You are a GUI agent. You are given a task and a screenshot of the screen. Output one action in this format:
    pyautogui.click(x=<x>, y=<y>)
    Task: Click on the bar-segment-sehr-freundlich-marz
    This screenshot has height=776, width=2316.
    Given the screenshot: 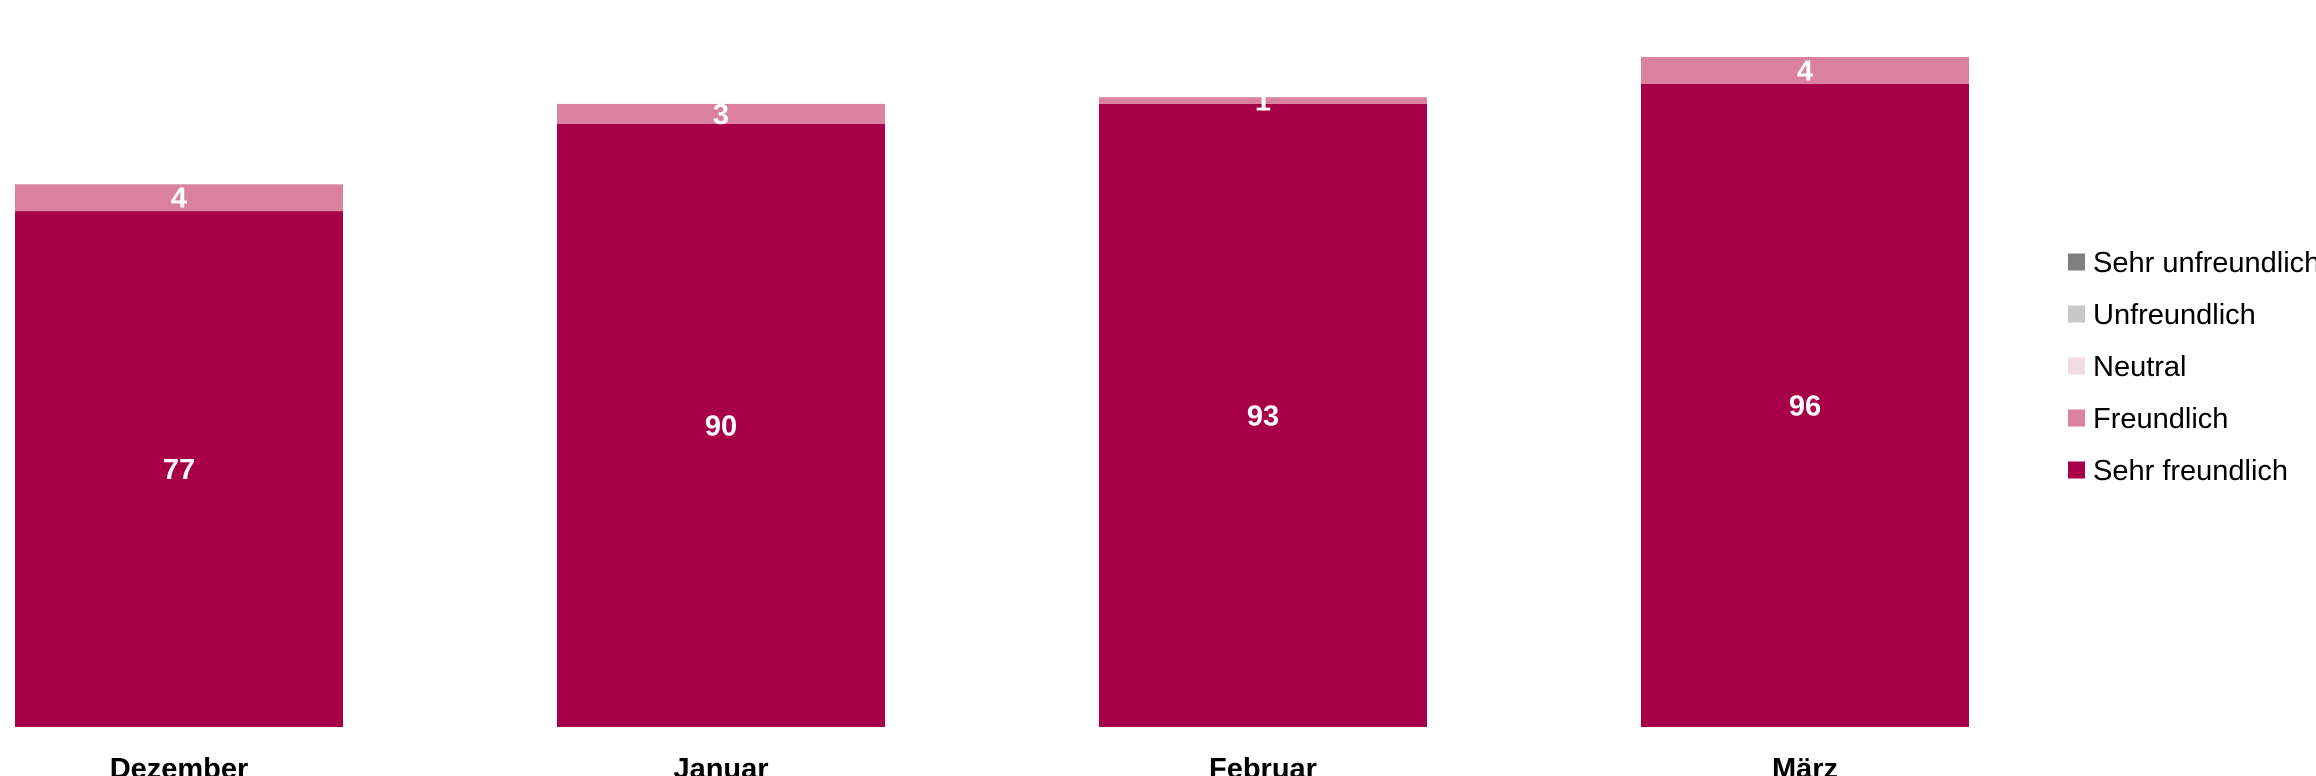 What is the action you would take?
    pyautogui.click(x=1805, y=405)
    